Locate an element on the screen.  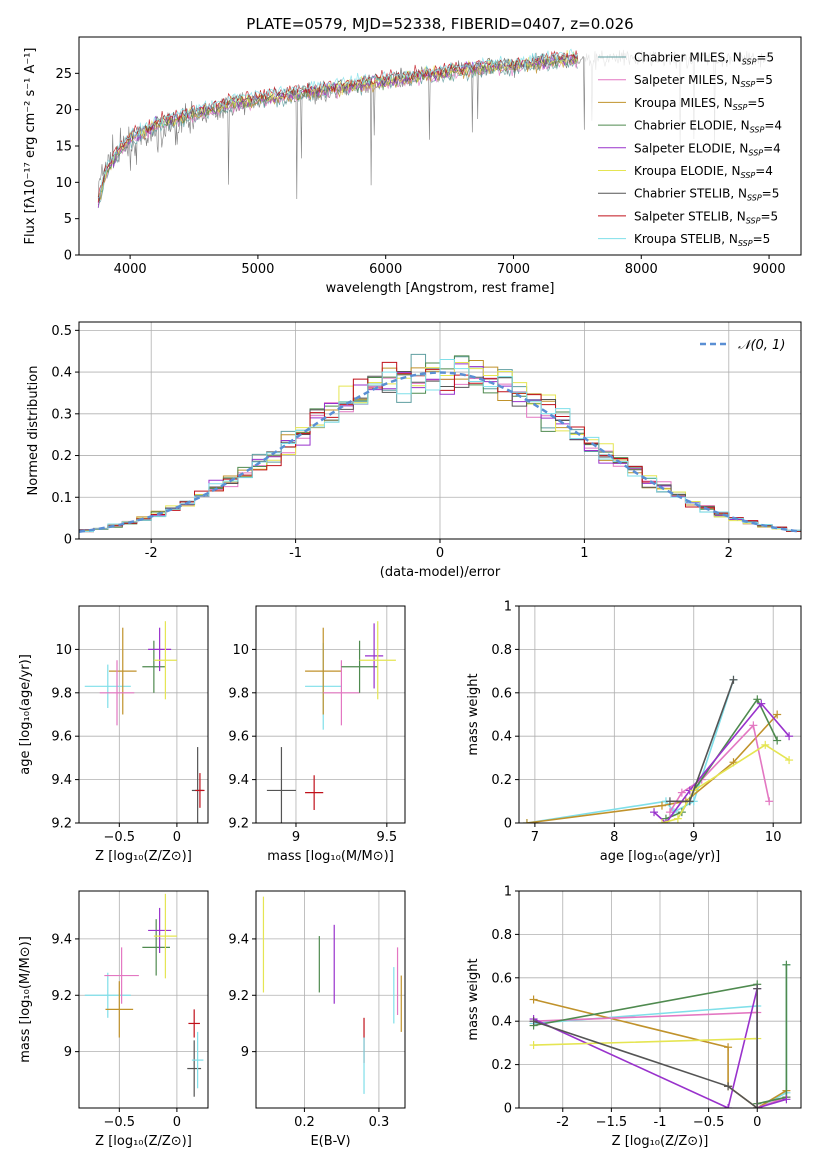
legend-name: Chabrier MILES, N is located at coordinates (688, 58).